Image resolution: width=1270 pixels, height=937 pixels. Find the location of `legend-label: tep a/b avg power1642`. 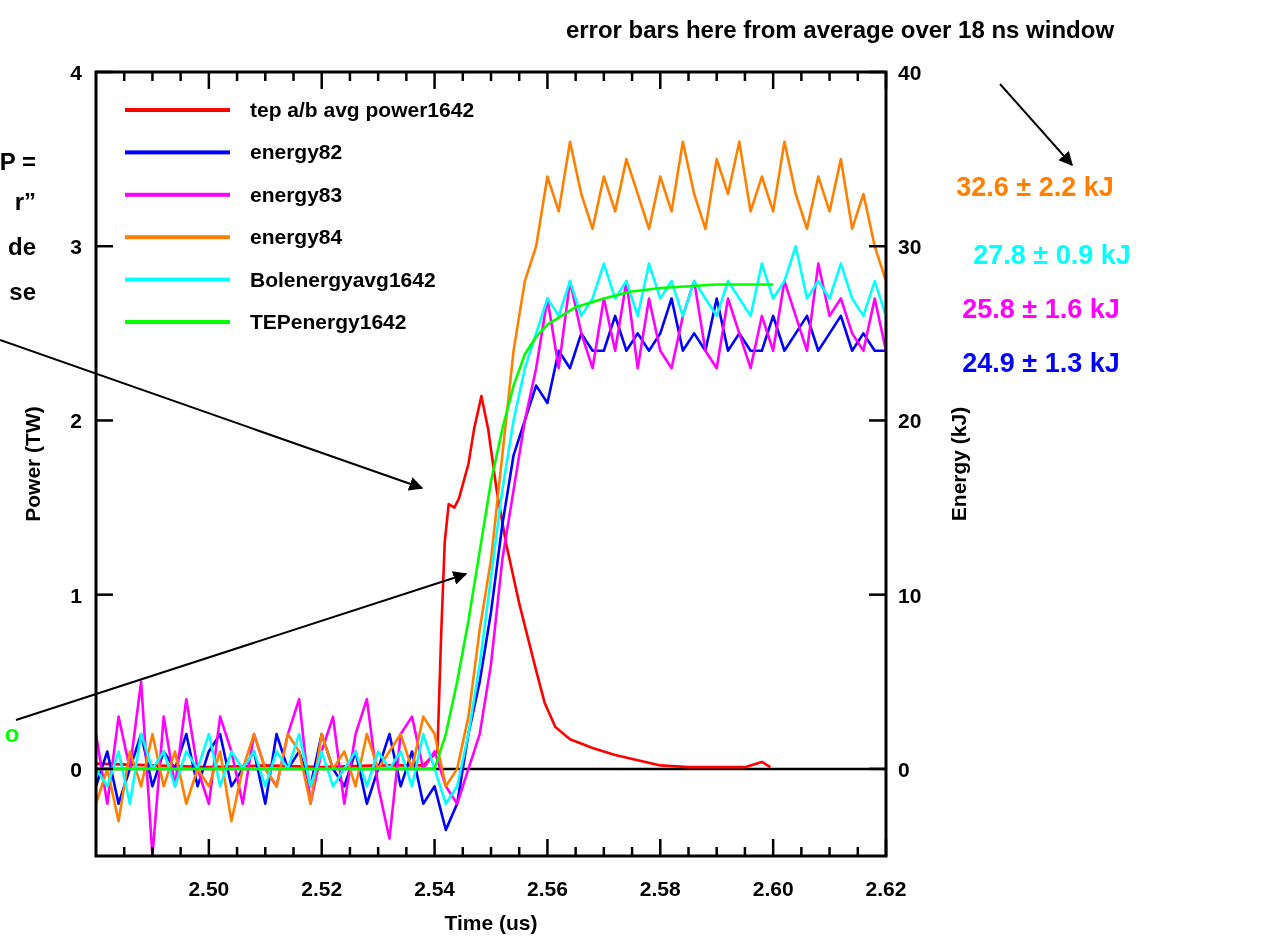

legend-label: tep a/b avg power1642 is located at coordinates (362, 109).